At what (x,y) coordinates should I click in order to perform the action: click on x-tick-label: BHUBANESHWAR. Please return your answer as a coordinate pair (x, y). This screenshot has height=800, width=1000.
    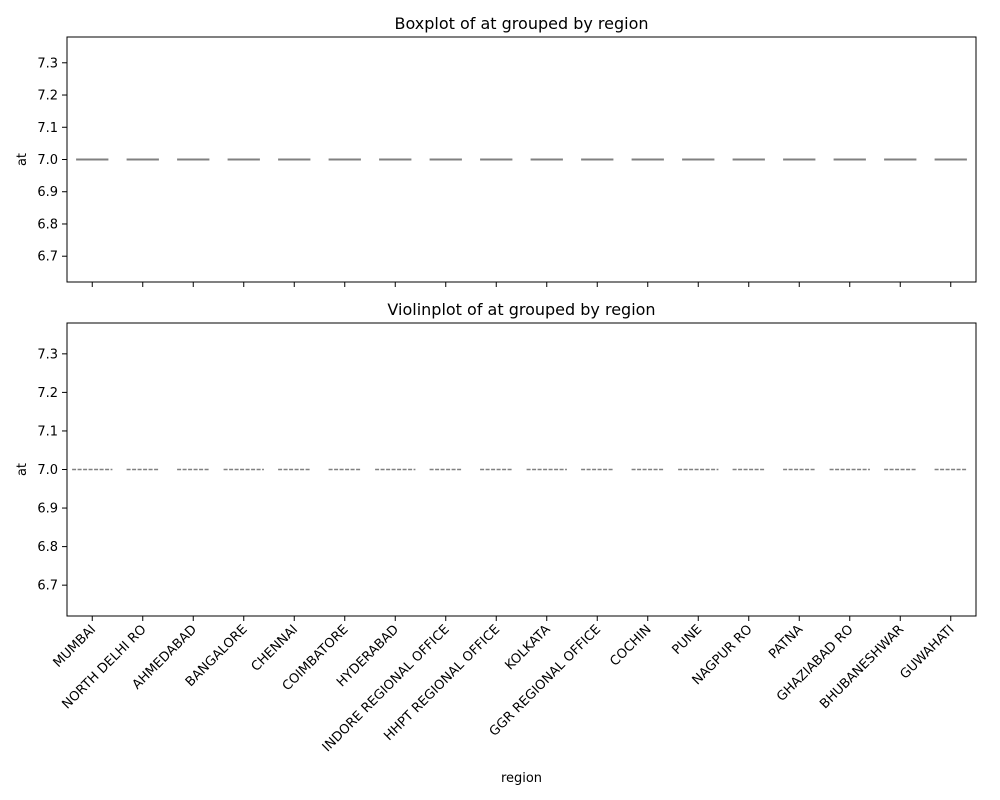
    Looking at the image, I should click on (862, 667).